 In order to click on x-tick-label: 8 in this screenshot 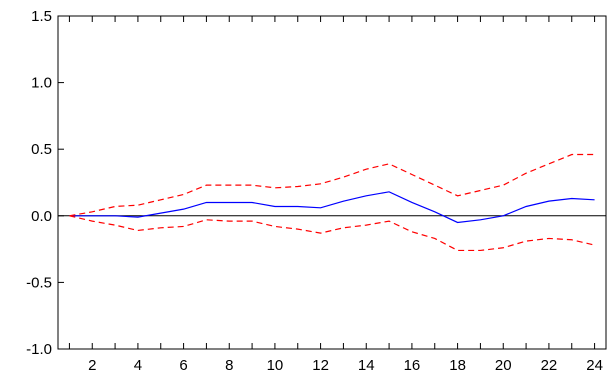, I will do `click(229, 365)`.